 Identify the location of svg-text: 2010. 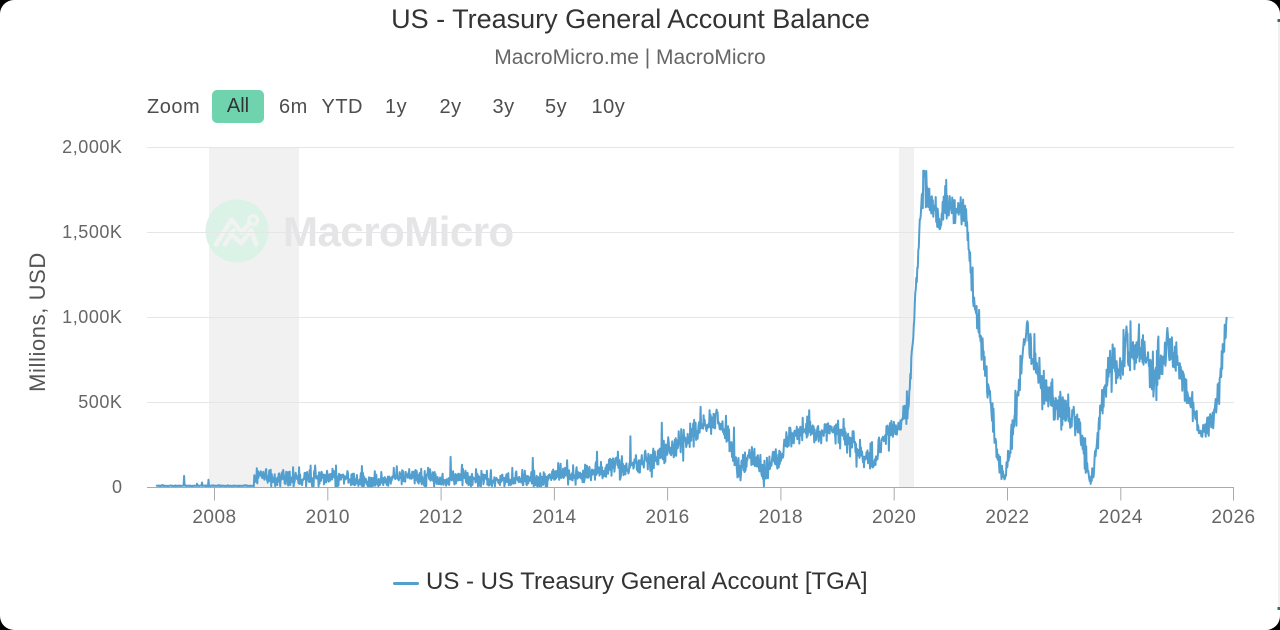
(328, 517).